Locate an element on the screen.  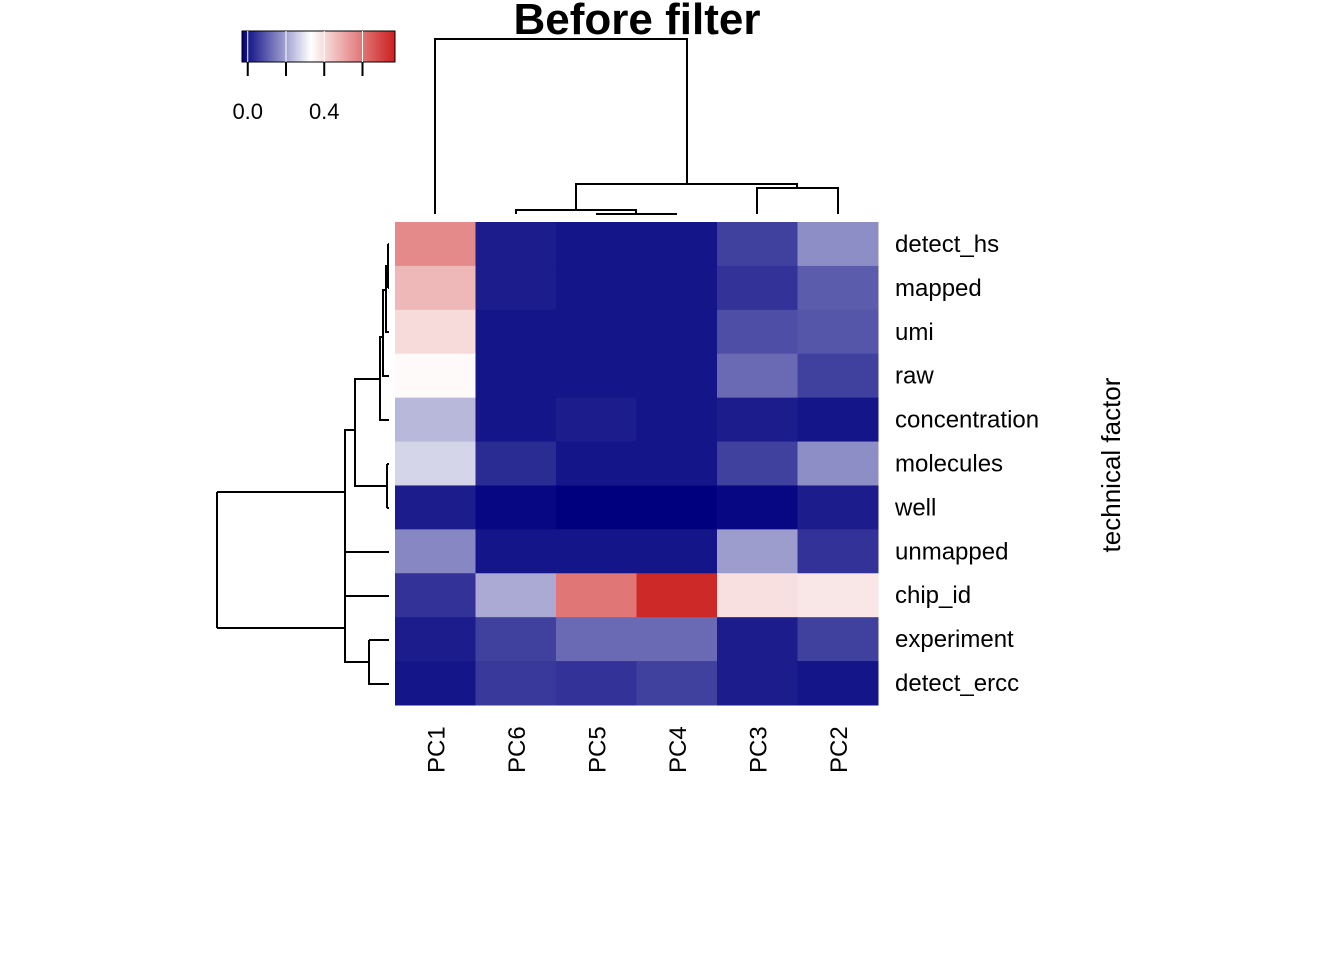
row-label: molecules is located at coordinates (949, 464).